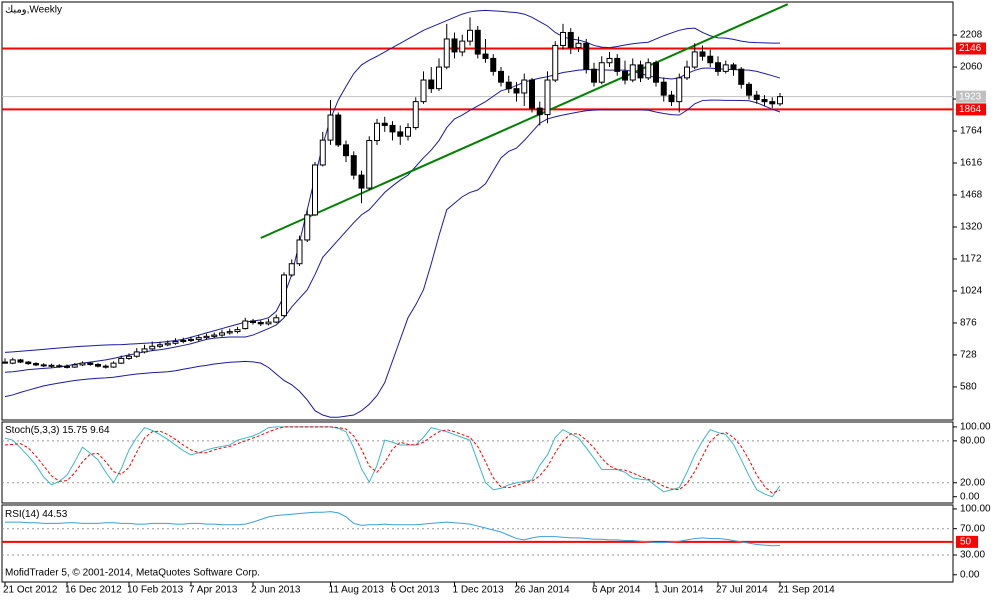 The height and width of the screenshot is (600, 1000). I want to click on rsi-plot, so click(477, 533).